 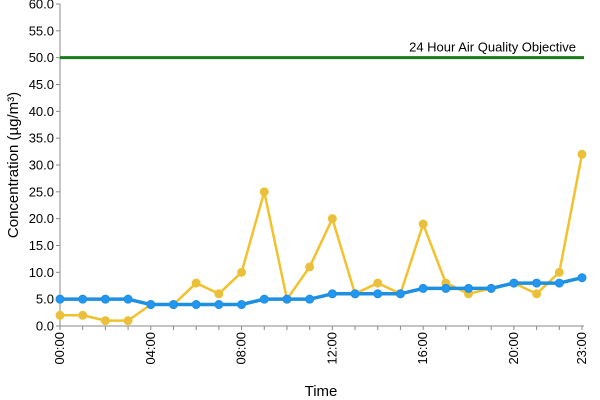 I want to click on y-tick-label: 40.0, so click(x=41, y=111).